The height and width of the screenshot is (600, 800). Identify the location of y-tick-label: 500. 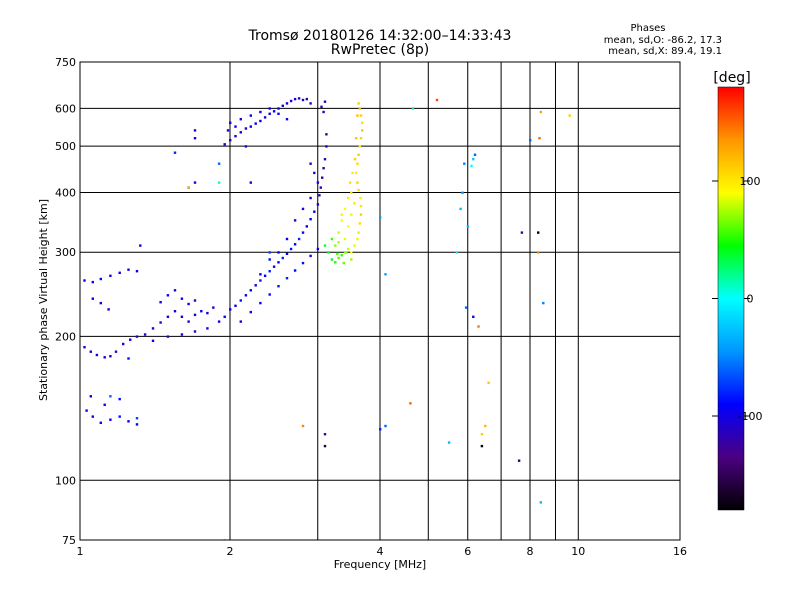
(65, 146).